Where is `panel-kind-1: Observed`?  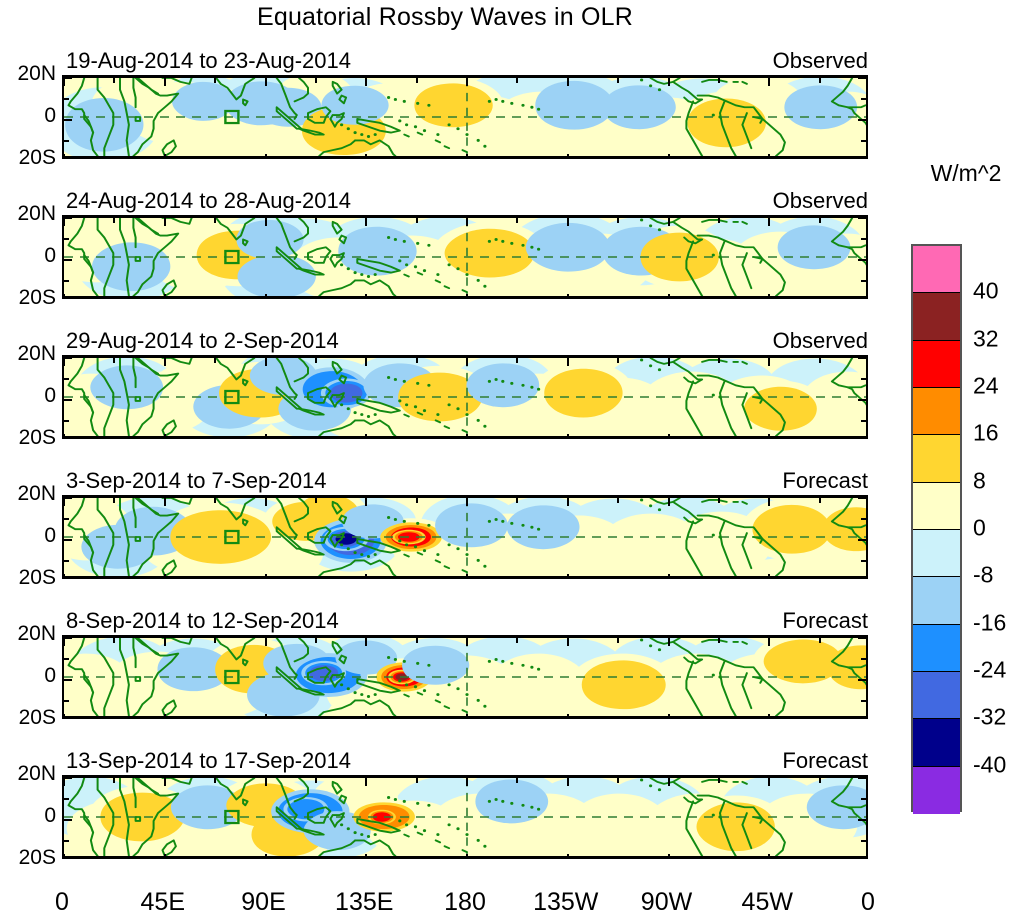 panel-kind-1: Observed is located at coordinates (820, 60).